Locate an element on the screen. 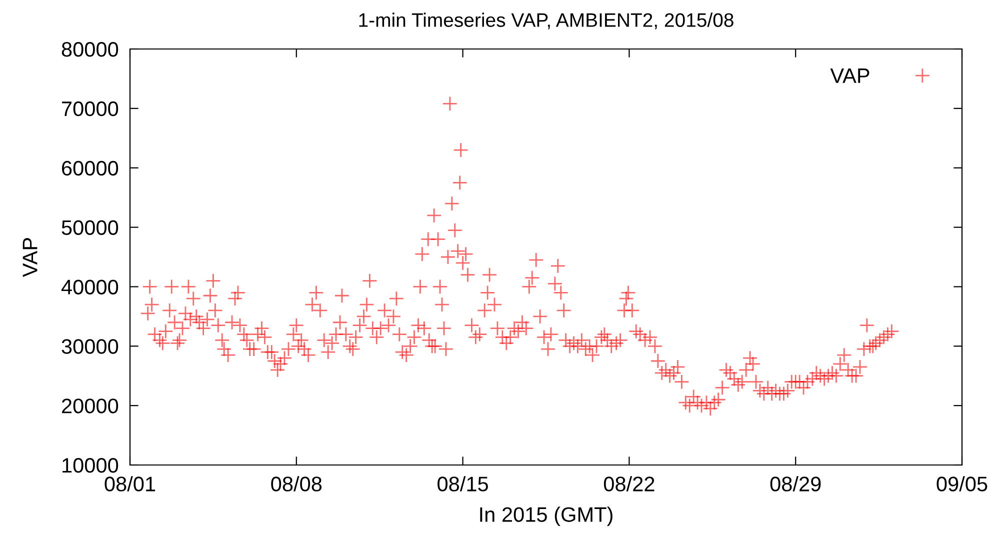 The image size is (998, 540). y-tick-label: 10000 is located at coordinates (90, 465).